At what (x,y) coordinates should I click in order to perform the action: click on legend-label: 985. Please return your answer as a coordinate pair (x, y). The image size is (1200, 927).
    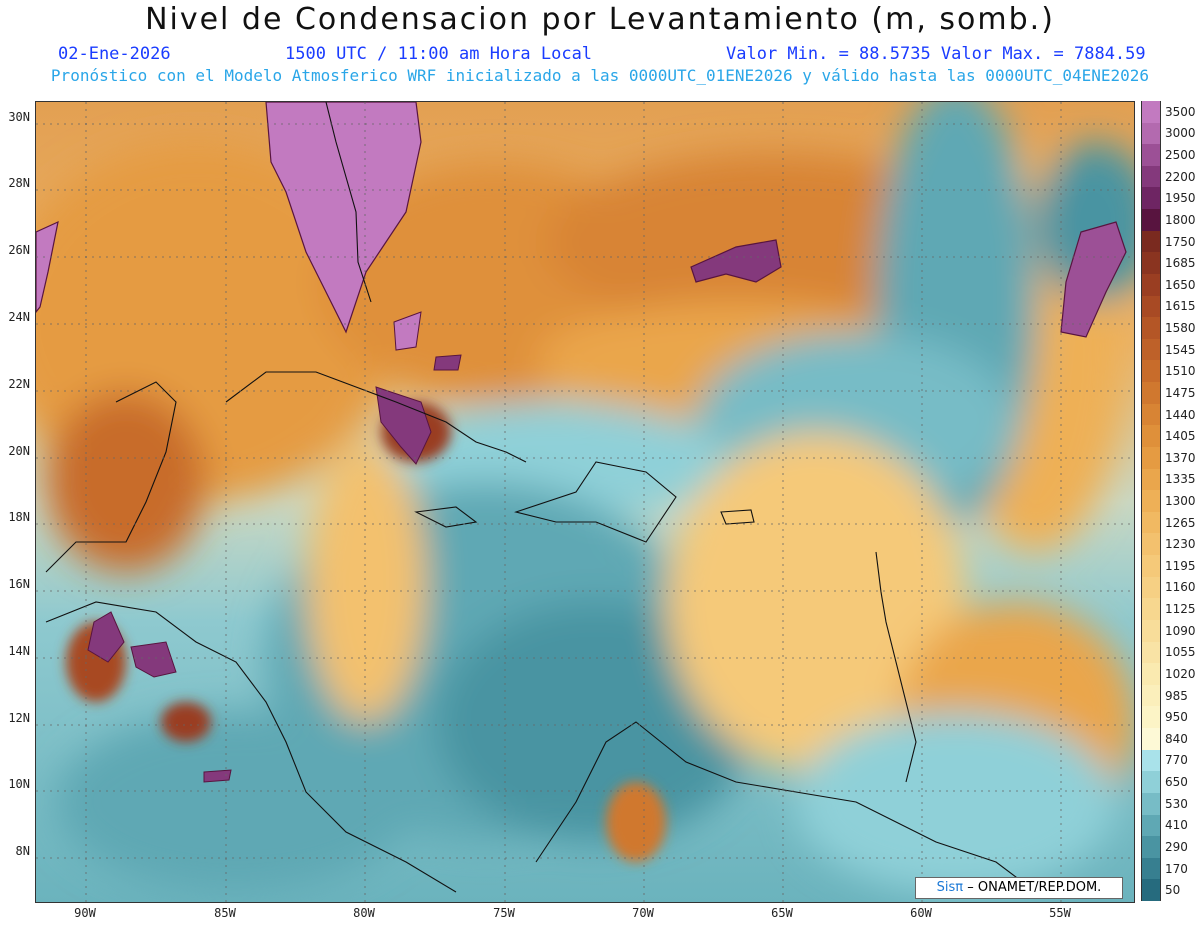
    Looking at the image, I should click on (1176, 695).